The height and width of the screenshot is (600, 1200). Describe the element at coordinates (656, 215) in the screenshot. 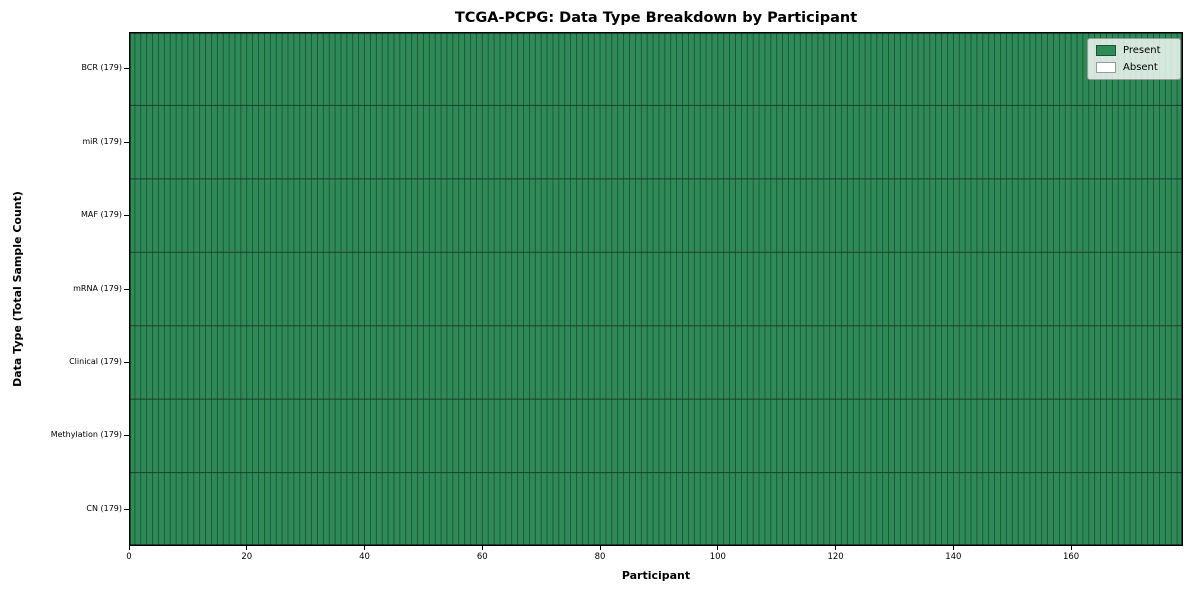

I see `heatmap-row-MAF` at that location.